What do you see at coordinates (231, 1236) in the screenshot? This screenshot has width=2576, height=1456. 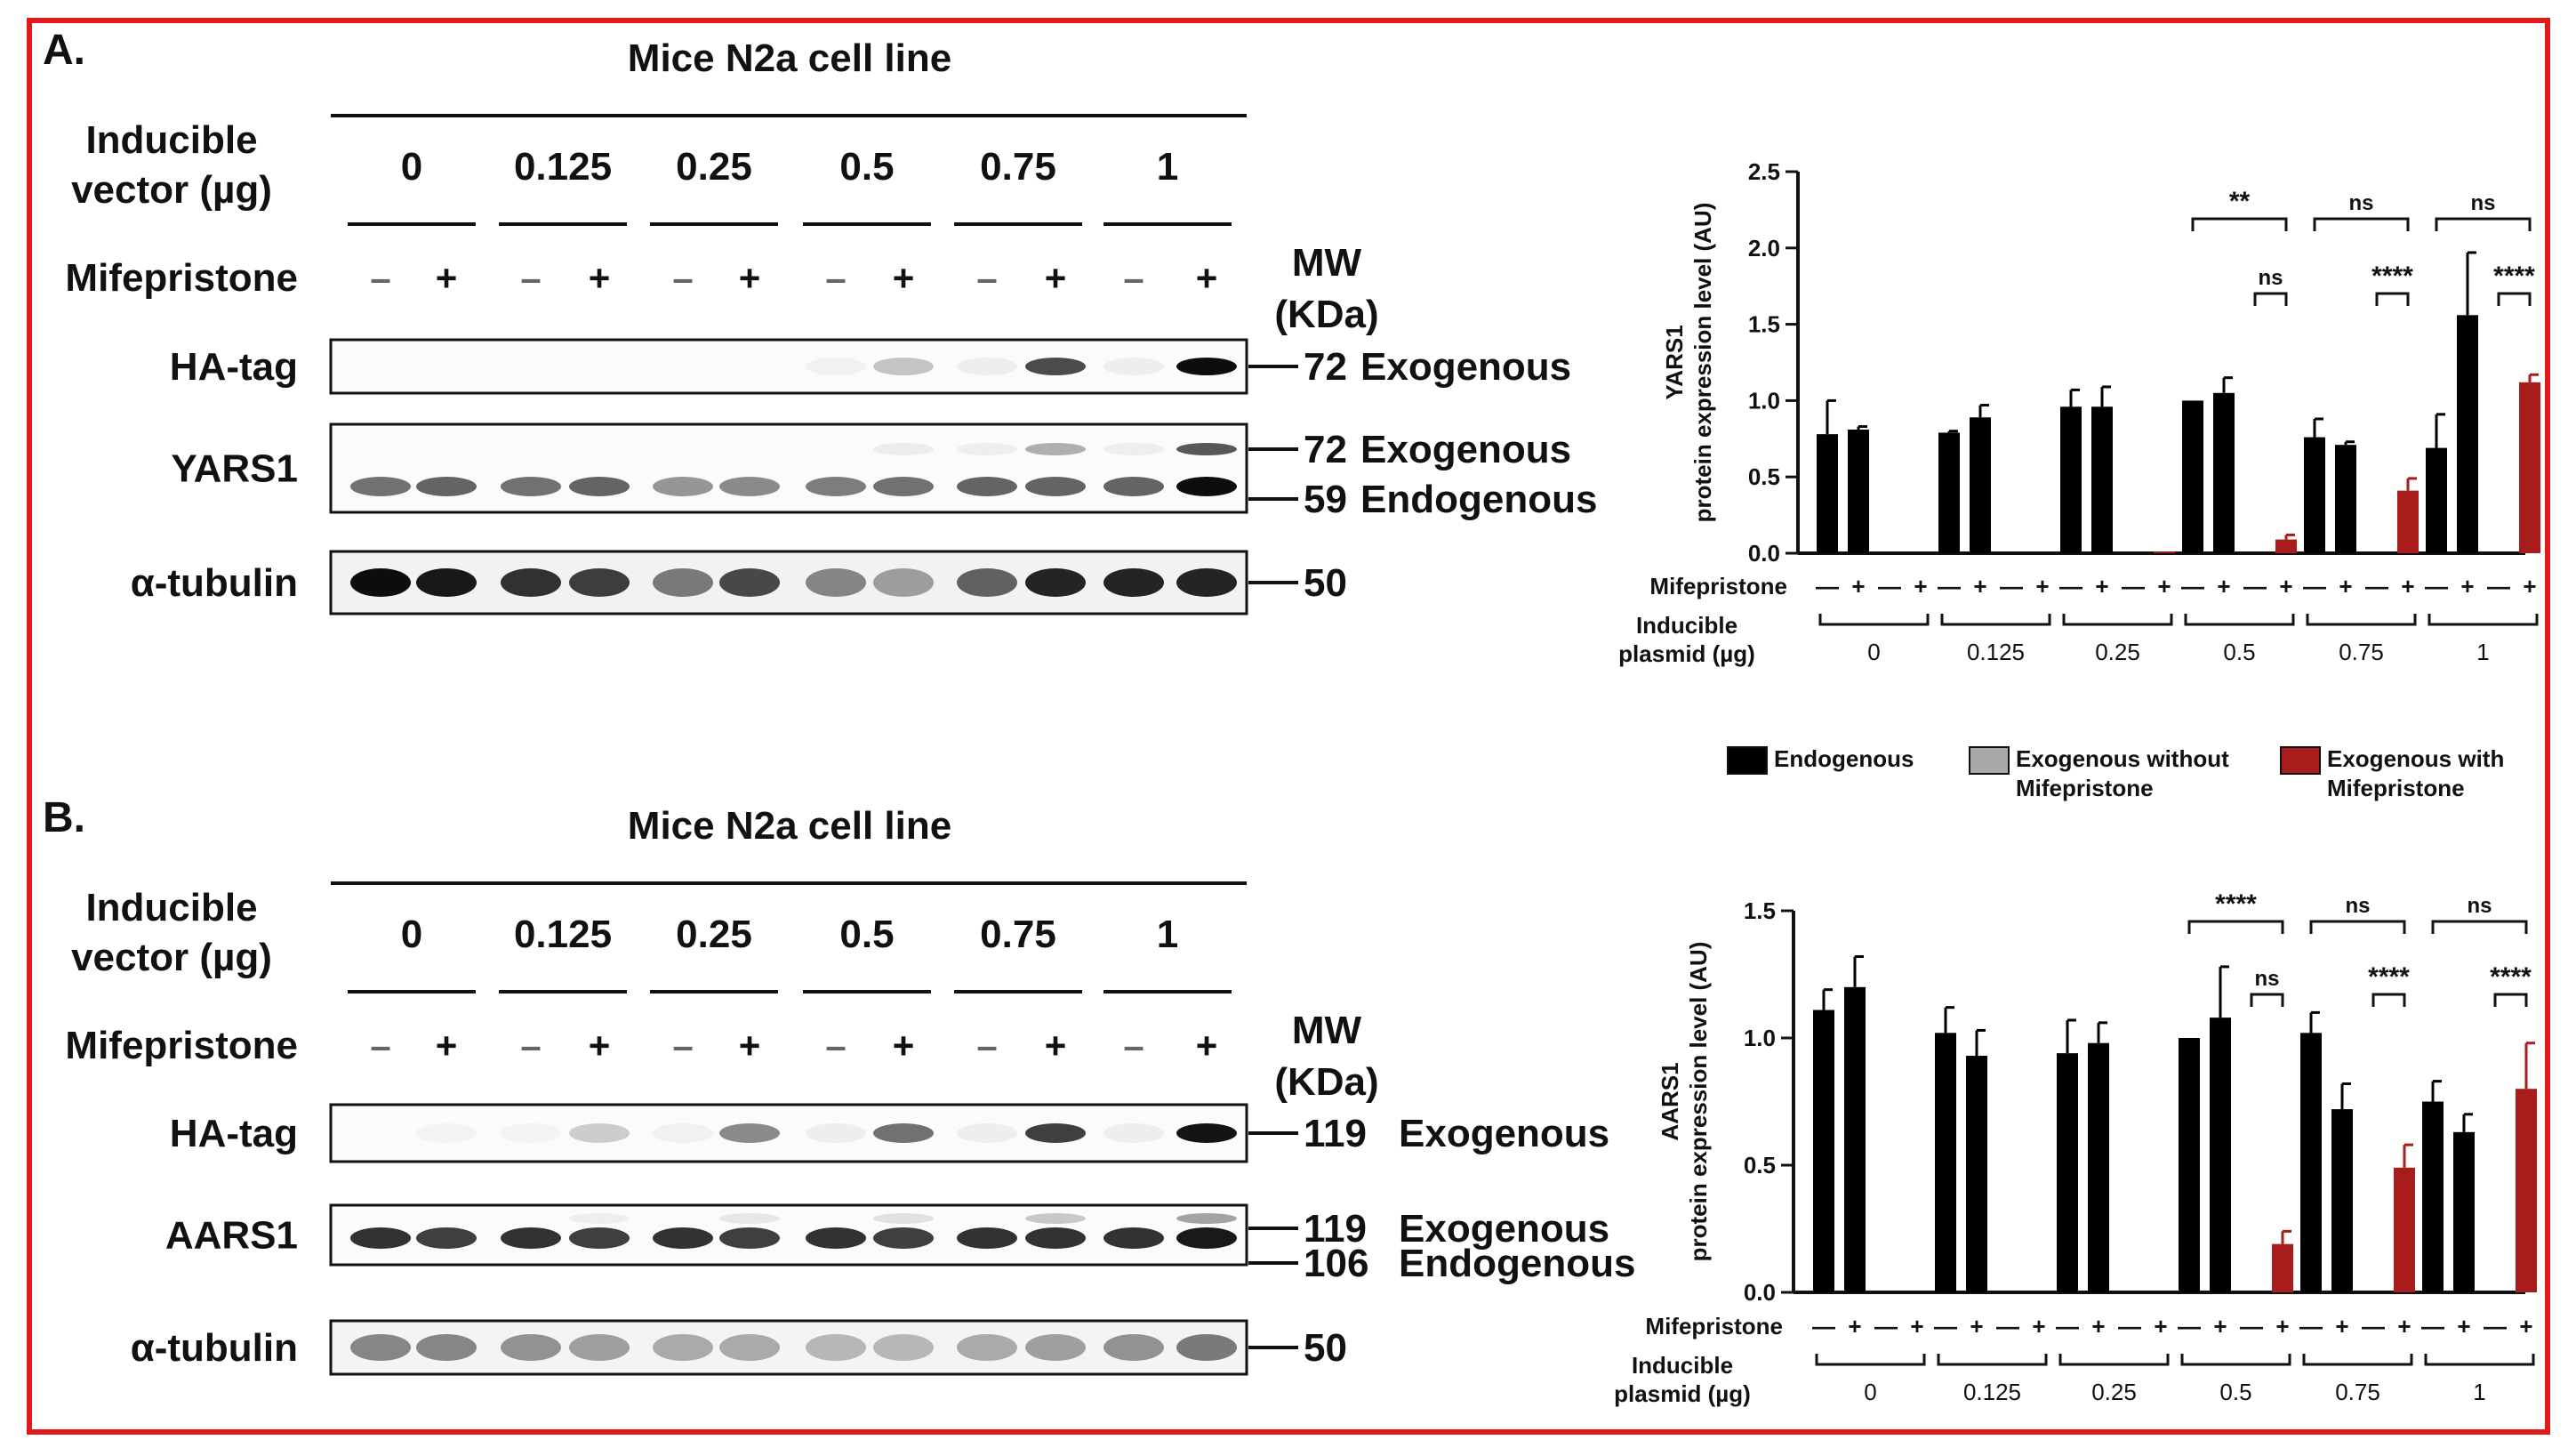 I see `blot-label: AARS1` at bounding box center [231, 1236].